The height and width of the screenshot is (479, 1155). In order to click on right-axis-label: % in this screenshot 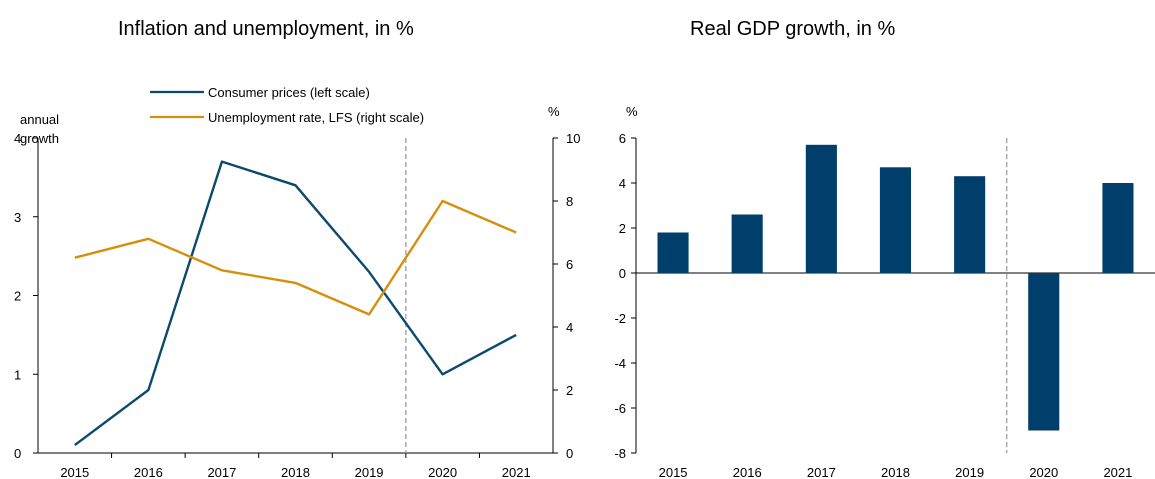, I will do `click(554, 111)`.